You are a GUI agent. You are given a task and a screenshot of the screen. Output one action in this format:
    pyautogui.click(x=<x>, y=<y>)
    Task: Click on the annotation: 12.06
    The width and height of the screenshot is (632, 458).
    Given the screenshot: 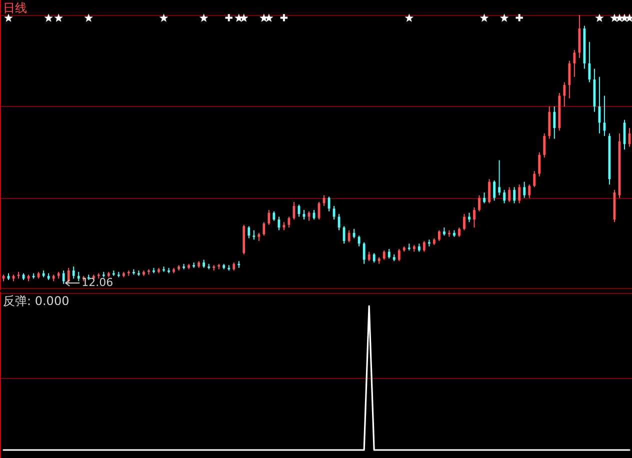 What is the action you would take?
    pyautogui.click(x=98, y=282)
    